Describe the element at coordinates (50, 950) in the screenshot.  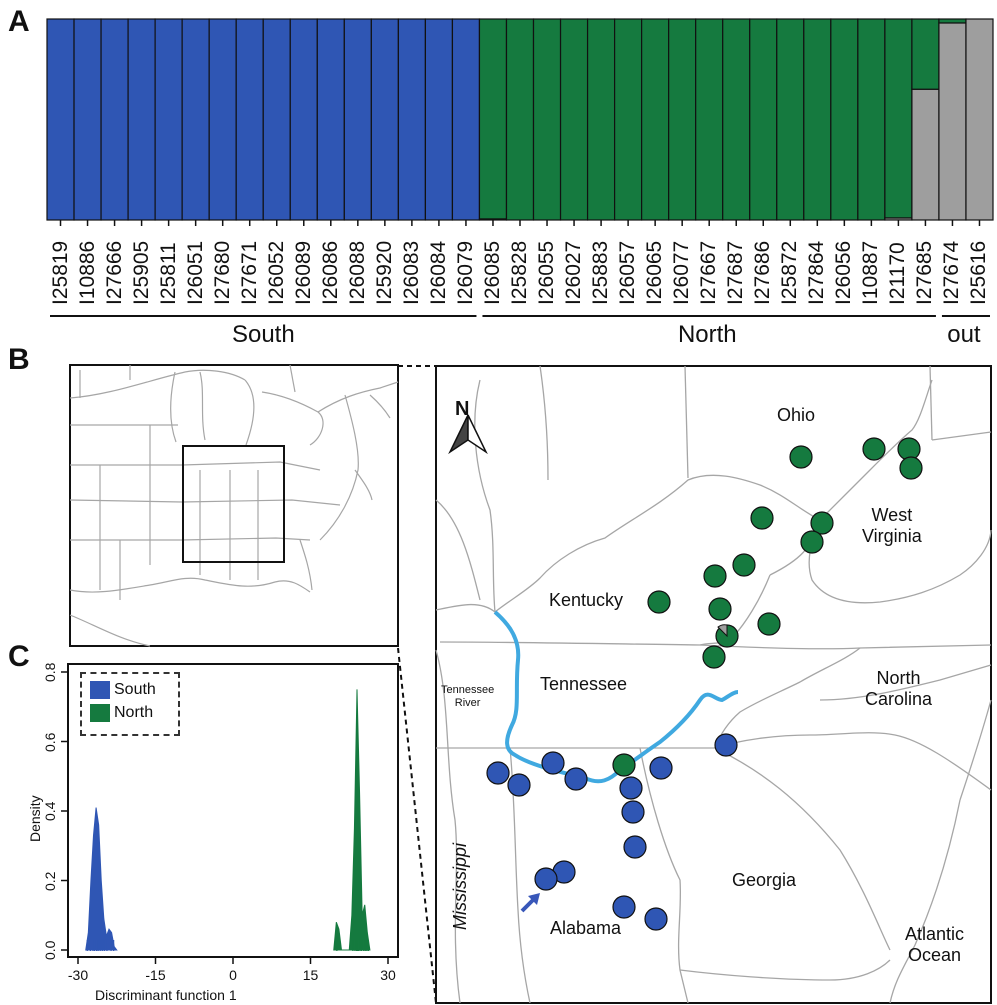
I see `y-tick-label: 0.0` at that location.